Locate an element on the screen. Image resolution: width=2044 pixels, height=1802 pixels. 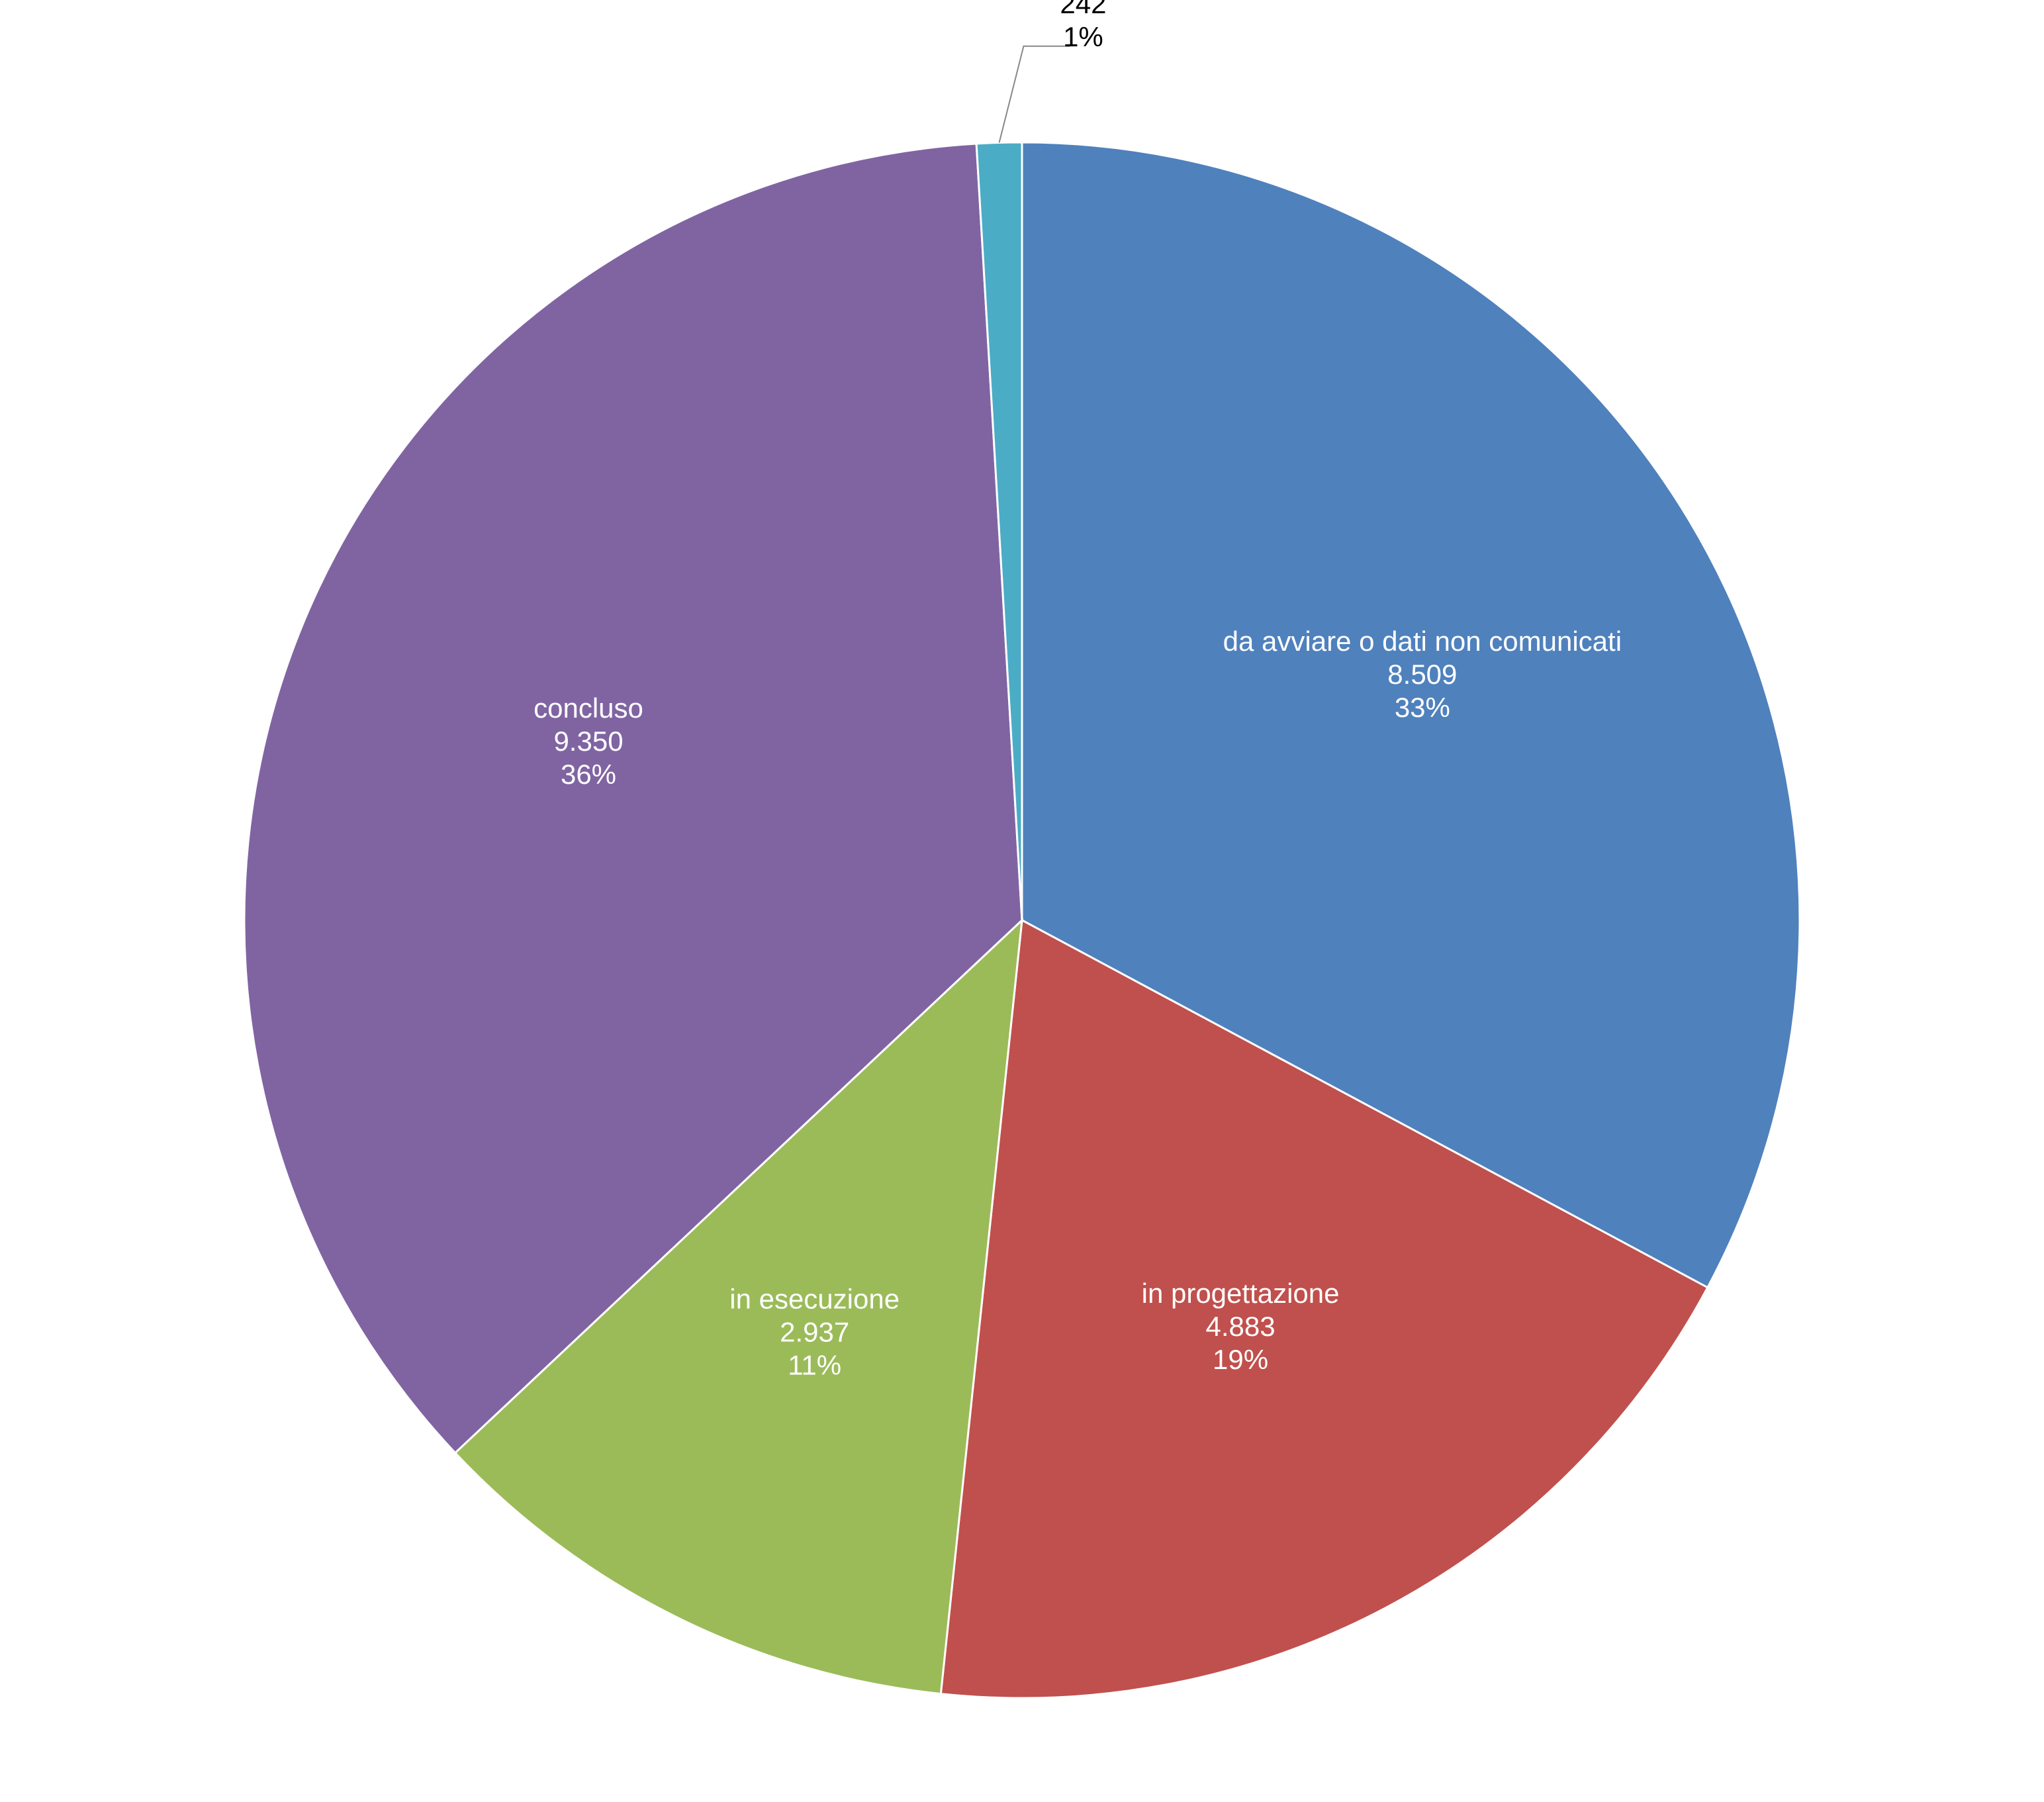
slice-percent-text-in-esecuzione: 11% is located at coordinates (814, 1365).